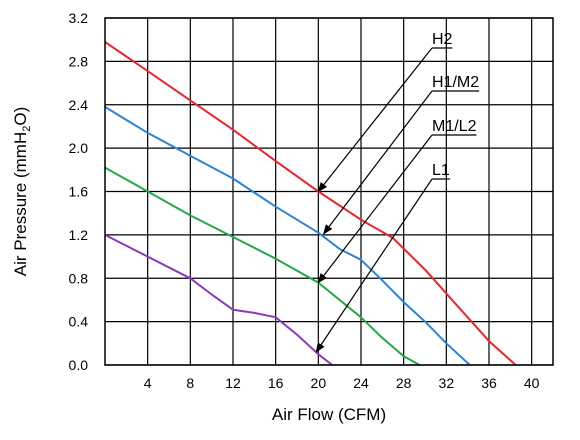 The height and width of the screenshot is (440, 580). Describe the element at coordinates (532, 383) in the screenshot. I see `x-tick-label: 40` at that location.